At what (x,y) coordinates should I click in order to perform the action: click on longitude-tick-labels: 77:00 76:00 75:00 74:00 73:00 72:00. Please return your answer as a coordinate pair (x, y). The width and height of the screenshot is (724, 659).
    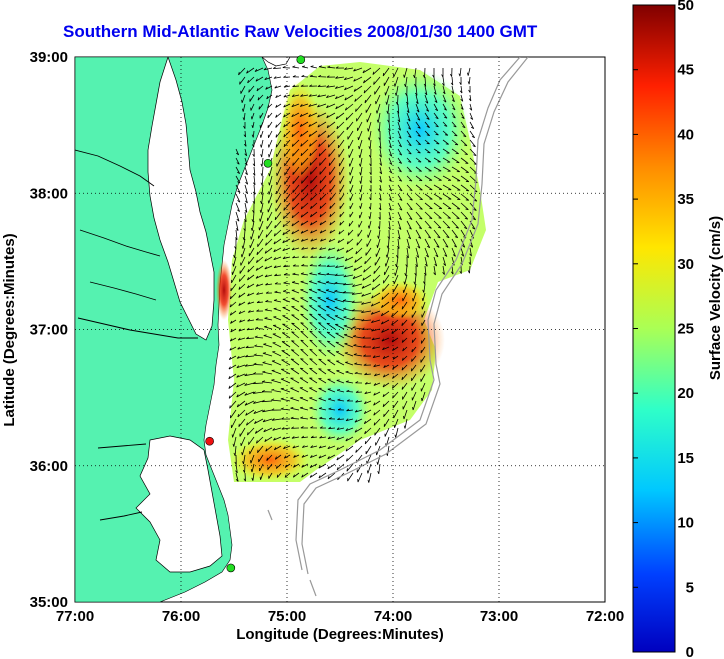
    Looking at the image, I should click on (340, 616).